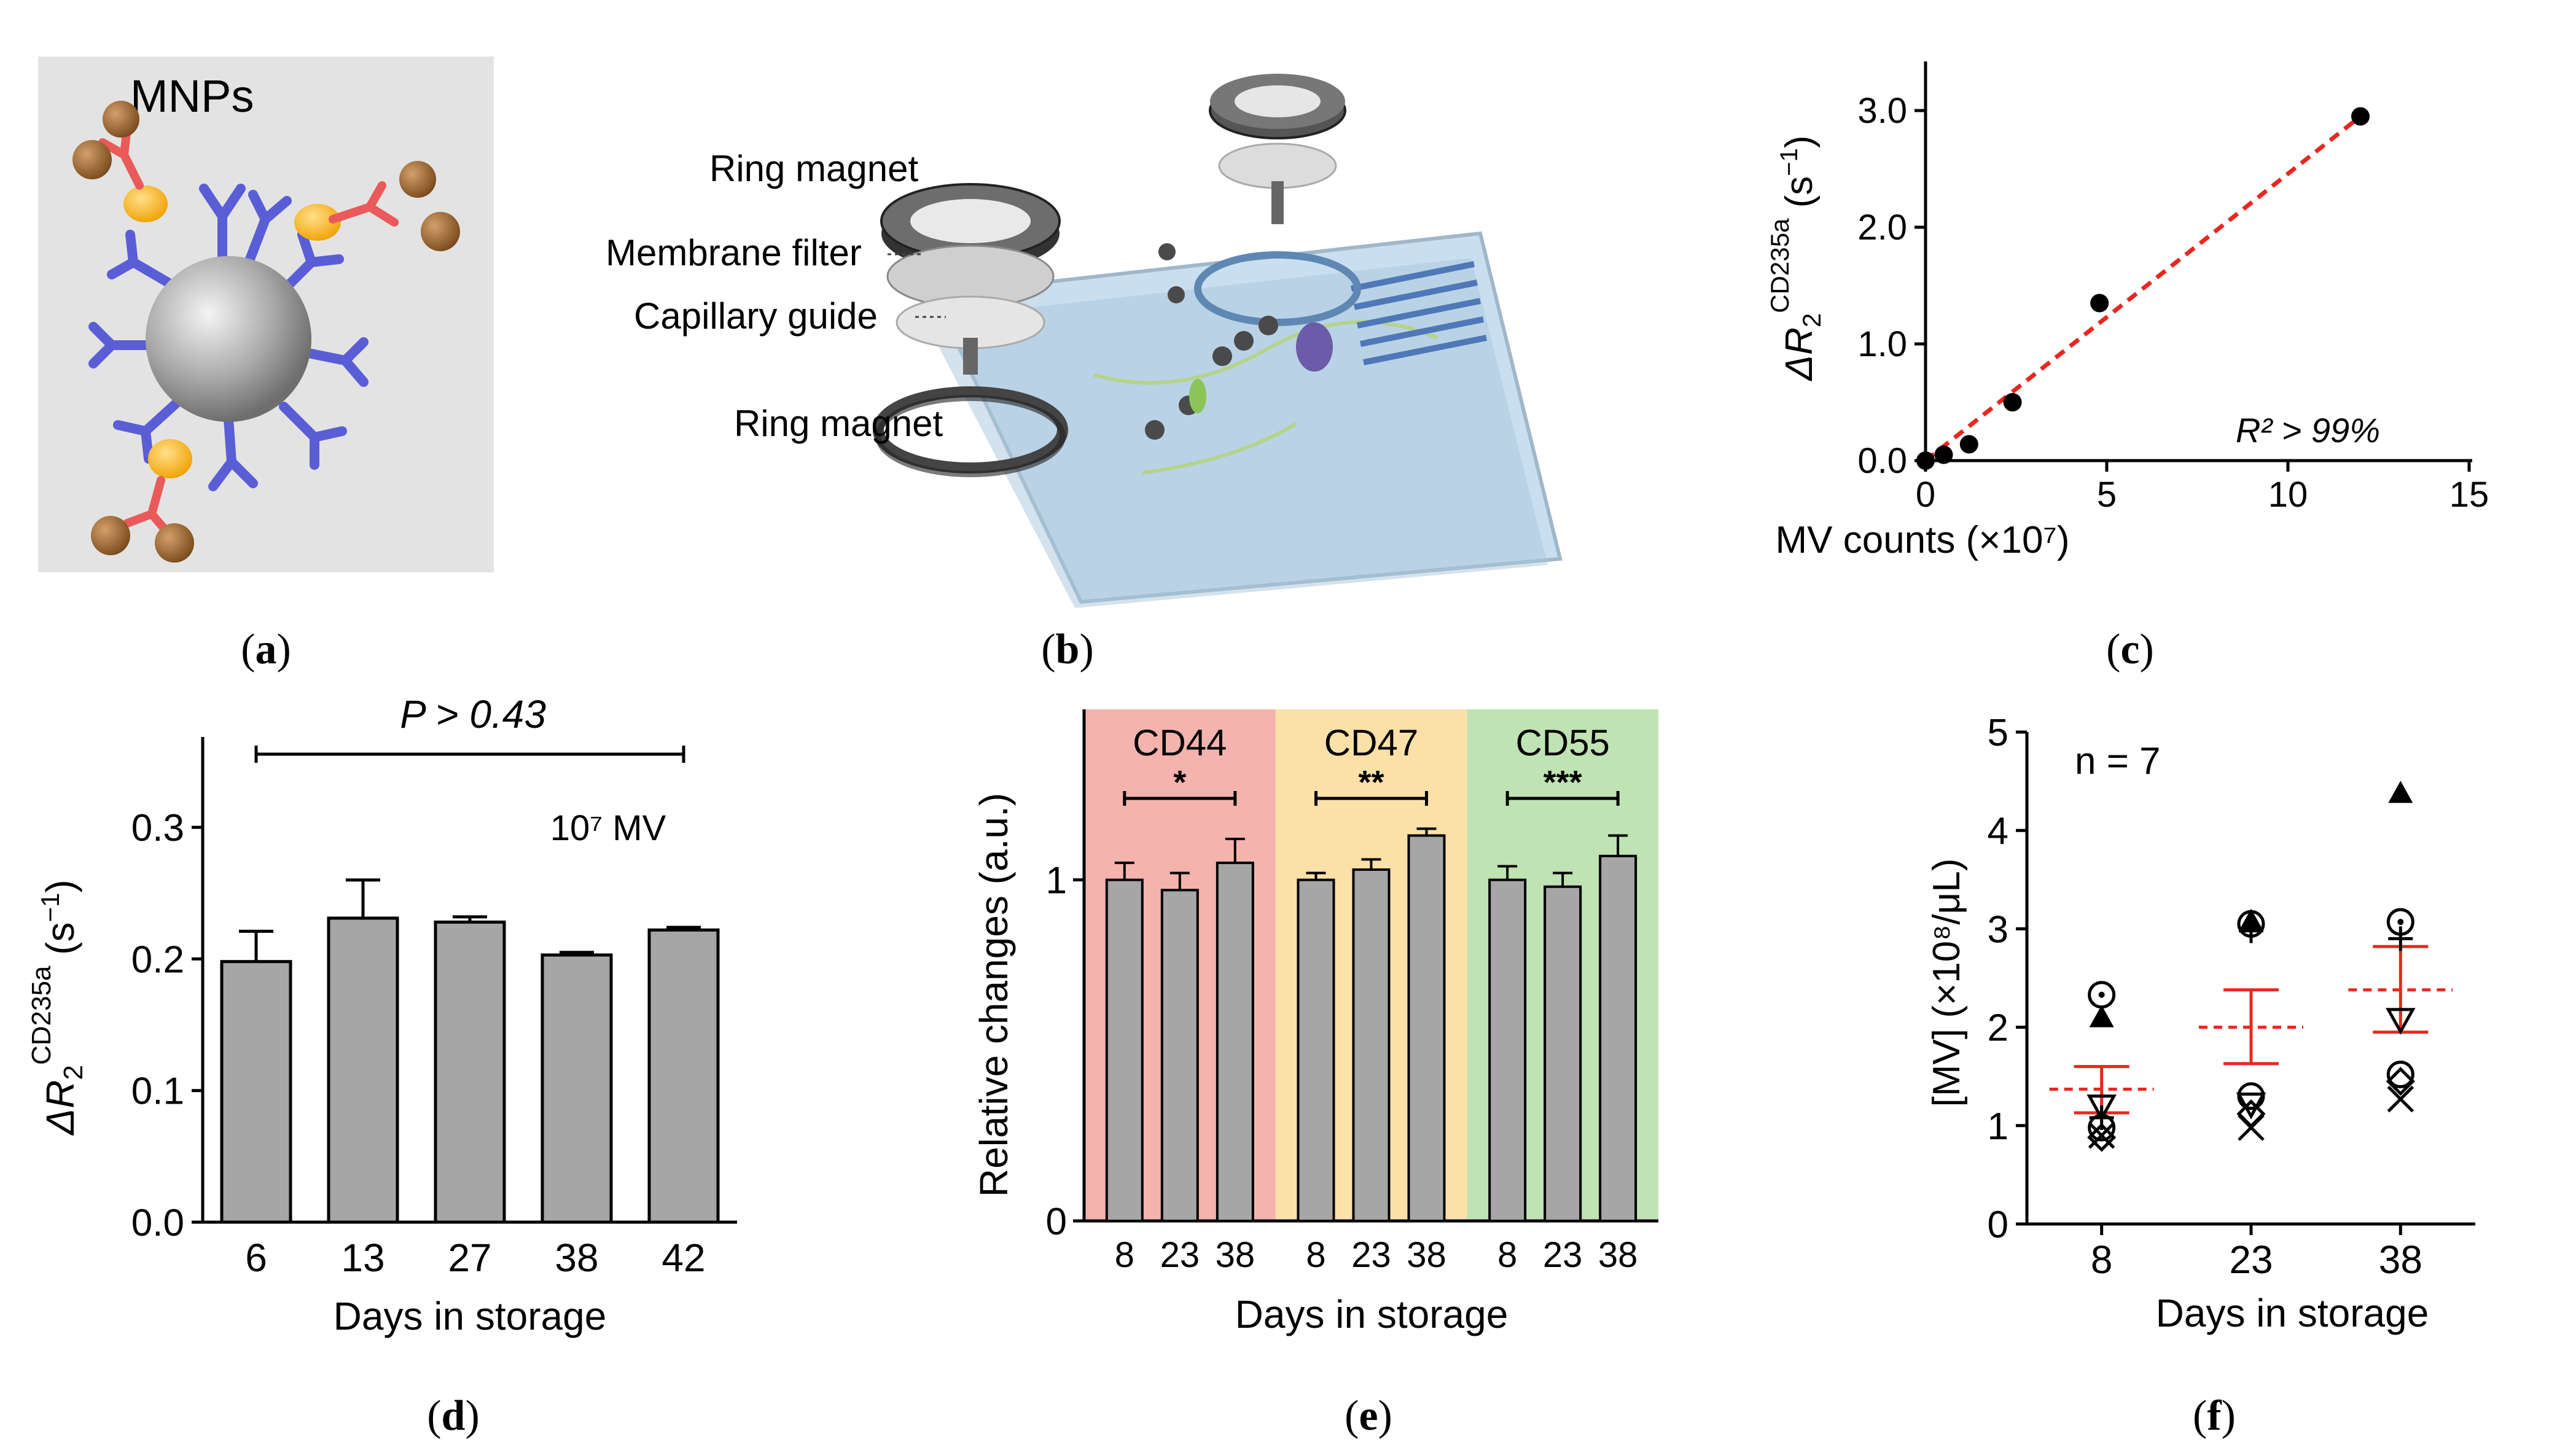 This screenshot has height=1450, width=2576. Describe the element at coordinates (2251, 966) in the screenshot. I see `chart-f-markers` at that location.